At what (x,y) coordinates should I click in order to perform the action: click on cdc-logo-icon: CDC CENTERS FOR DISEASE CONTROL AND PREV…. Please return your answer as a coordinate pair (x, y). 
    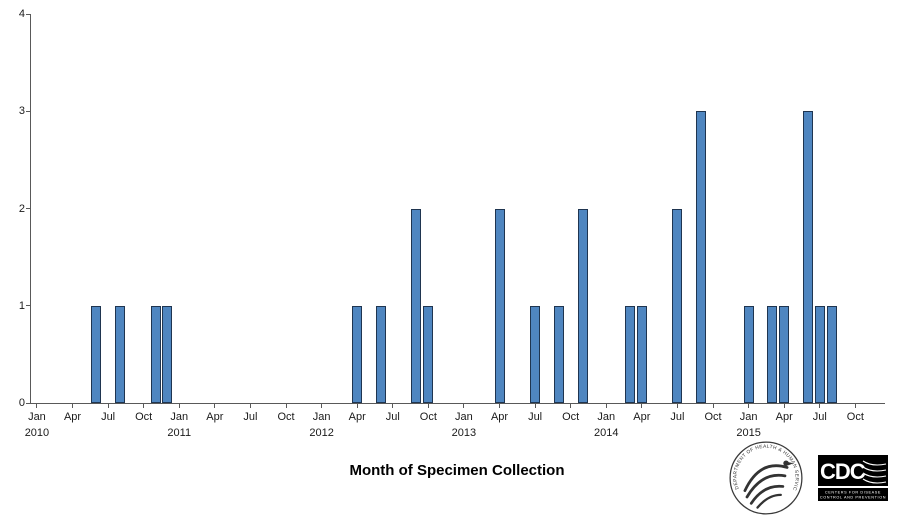
    Looking at the image, I should click on (853, 478).